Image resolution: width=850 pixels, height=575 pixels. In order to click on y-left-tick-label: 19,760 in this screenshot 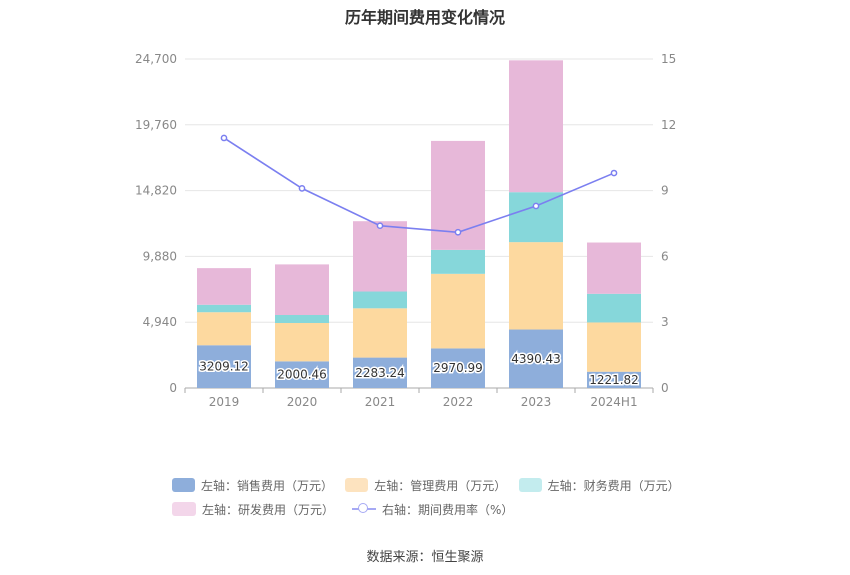, I will do `click(156, 125)`.